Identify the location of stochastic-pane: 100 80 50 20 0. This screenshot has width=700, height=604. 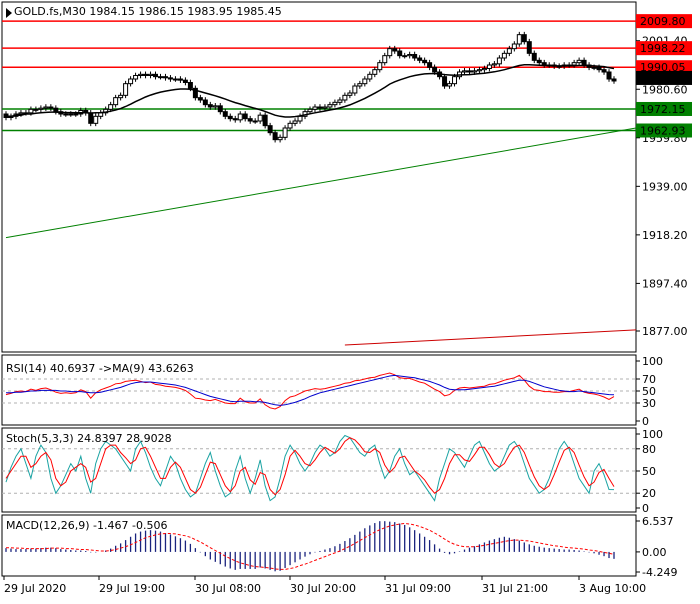
(332, 471).